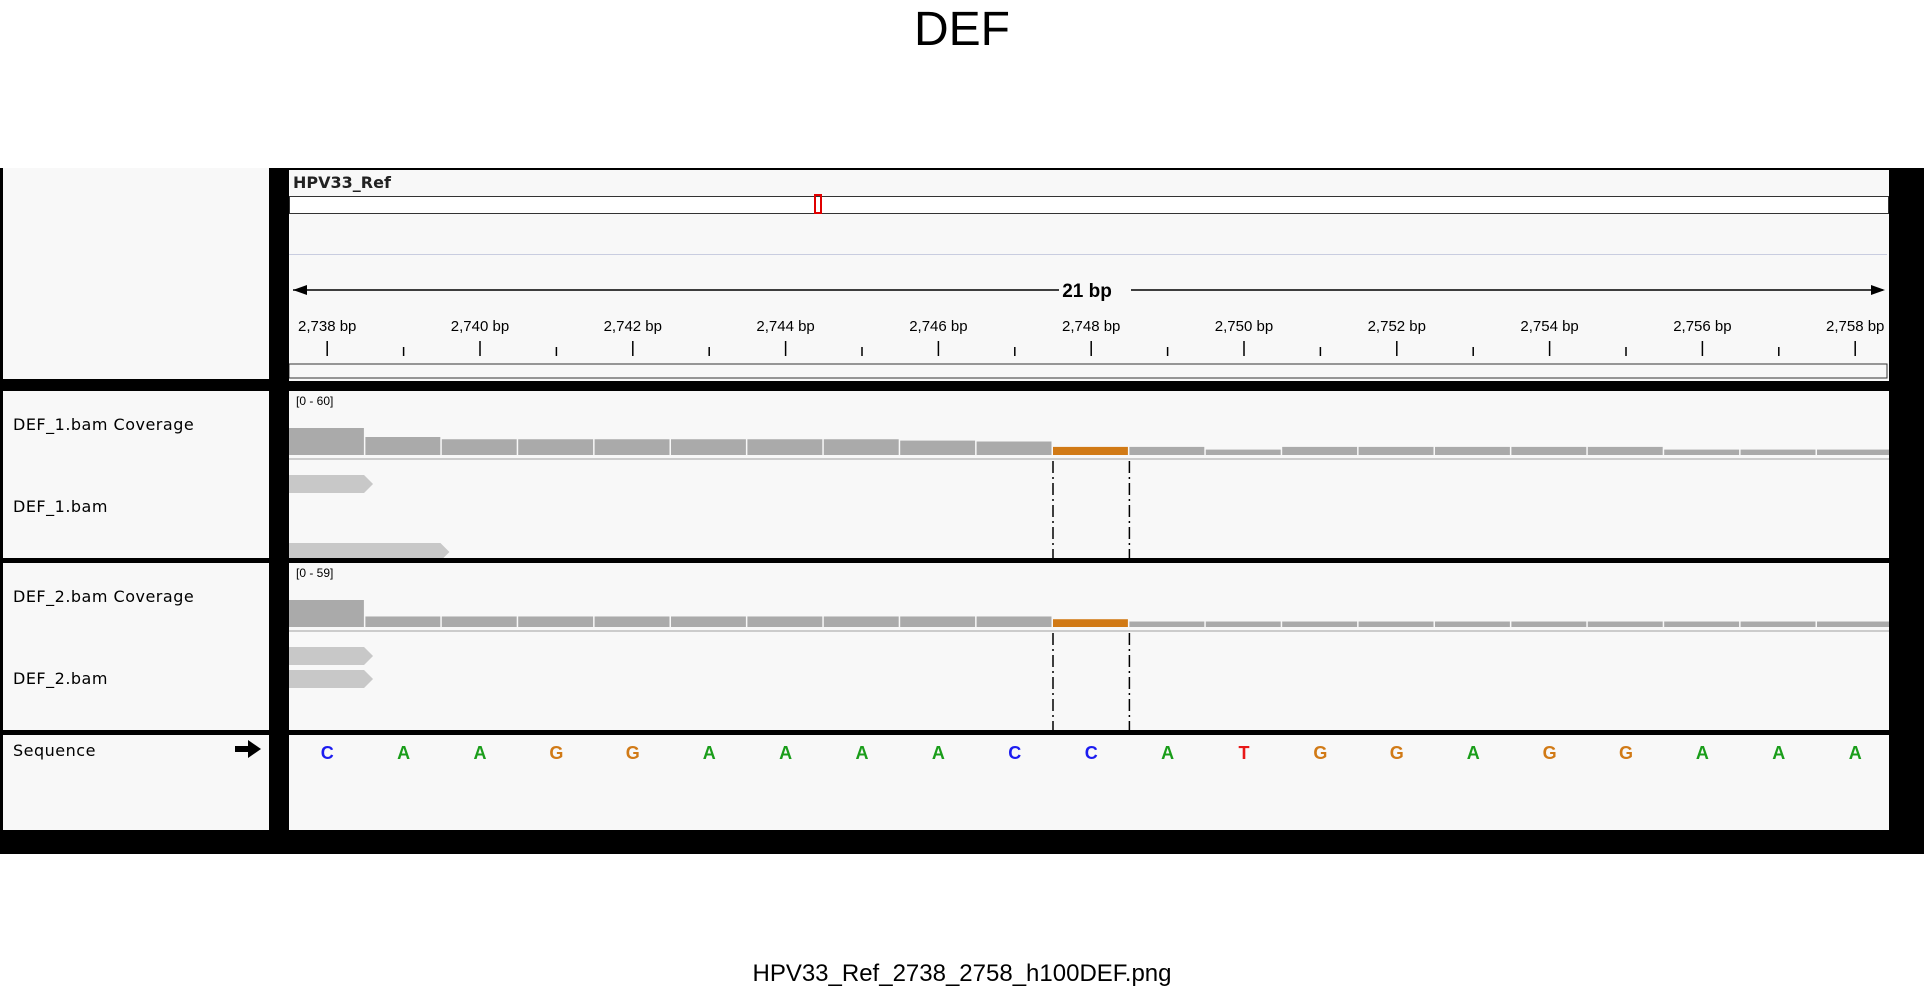 Image resolution: width=1924 pixels, height=993 pixels. Describe the element at coordinates (1089, 205) in the screenshot. I see `chromosome-ideogram` at that location.